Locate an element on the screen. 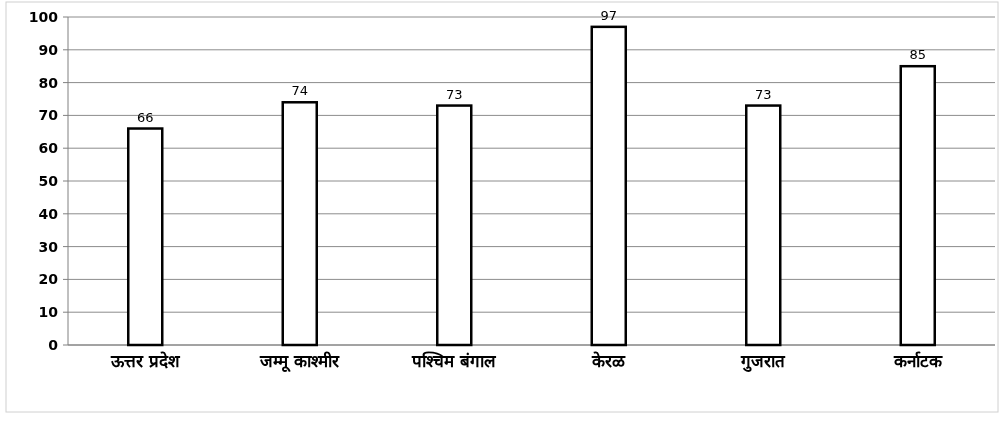 The width and height of the screenshot is (1002, 422). y-tick-label: 10 is located at coordinates (48, 312).